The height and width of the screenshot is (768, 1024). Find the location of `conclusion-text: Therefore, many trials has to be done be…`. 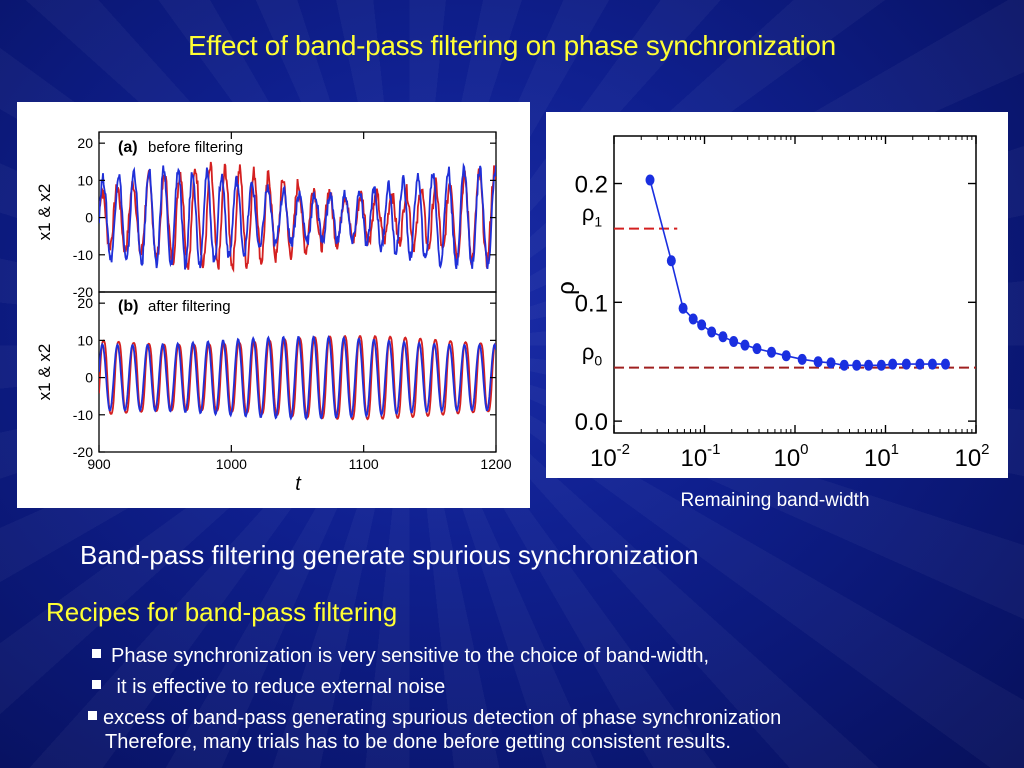

conclusion-text: Therefore, many trials has to be done be… is located at coordinates (418, 742).